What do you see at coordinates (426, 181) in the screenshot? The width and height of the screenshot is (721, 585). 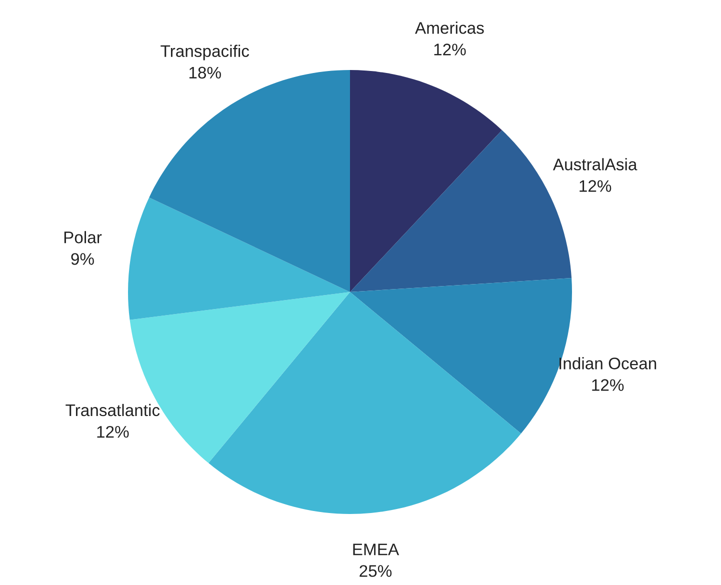 I see `pie-slice` at bounding box center [426, 181].